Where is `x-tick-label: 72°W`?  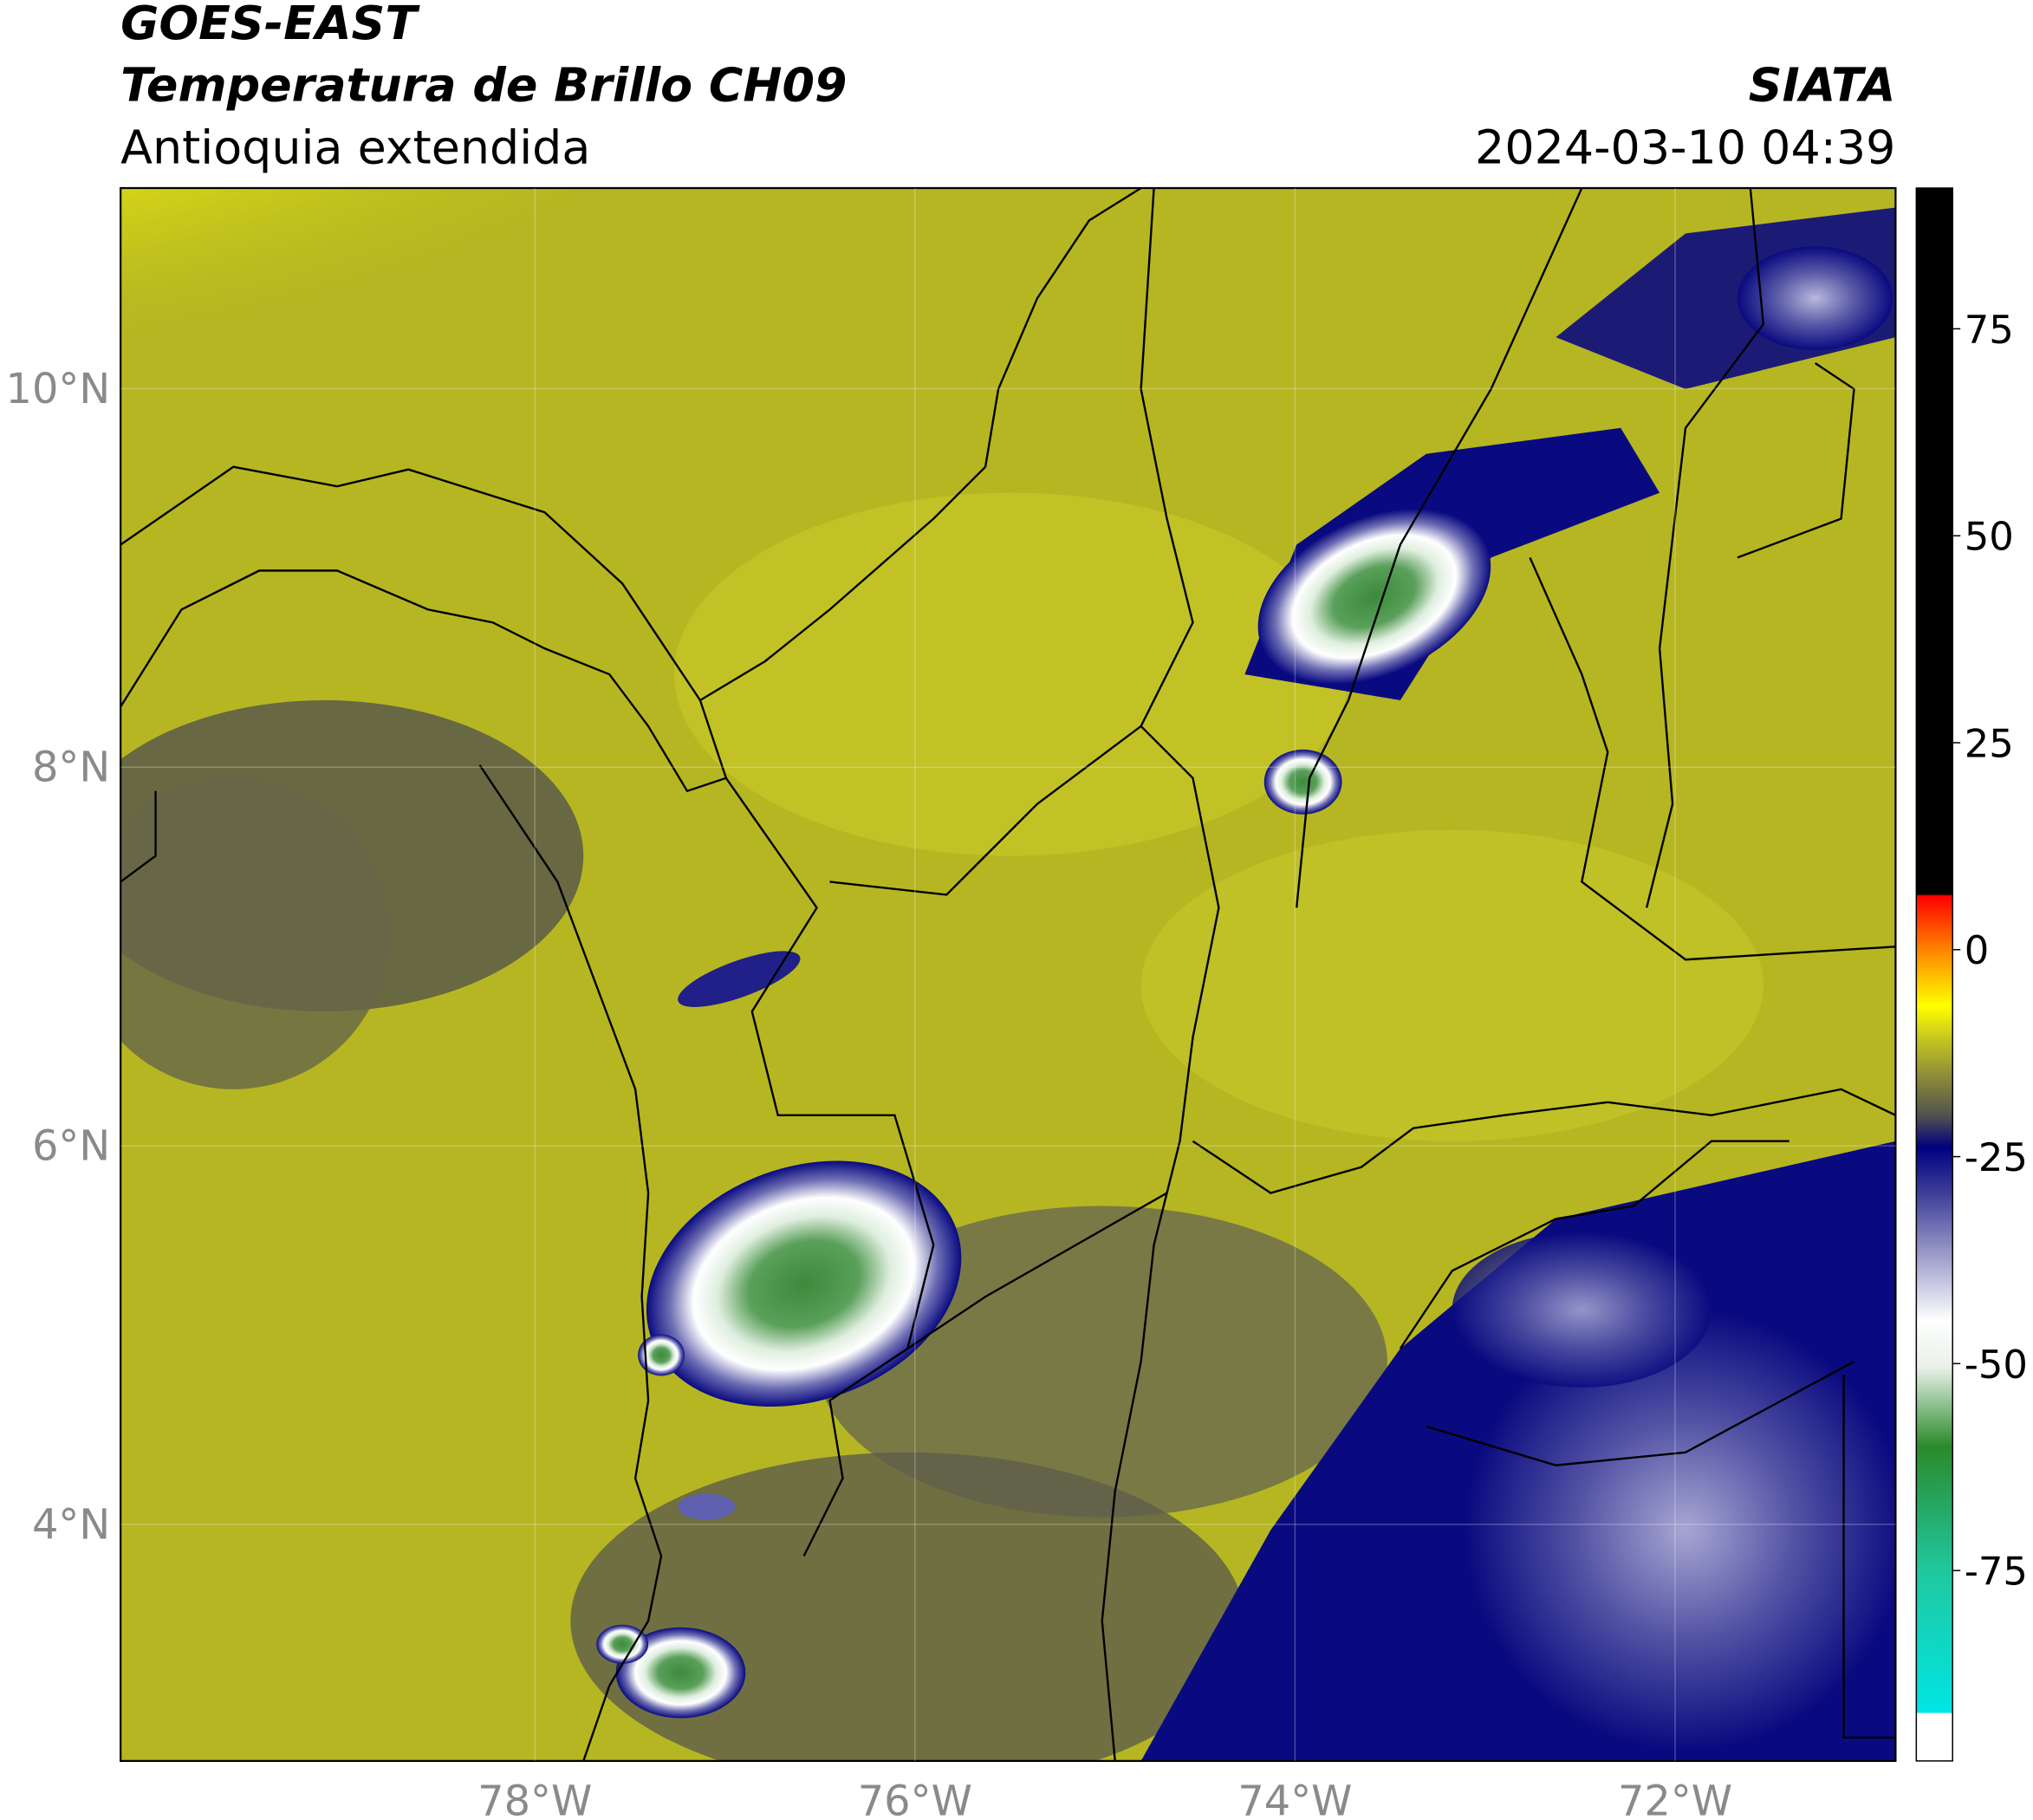 x-tick-label: 72°W is located at coordinates (1675, 1799).